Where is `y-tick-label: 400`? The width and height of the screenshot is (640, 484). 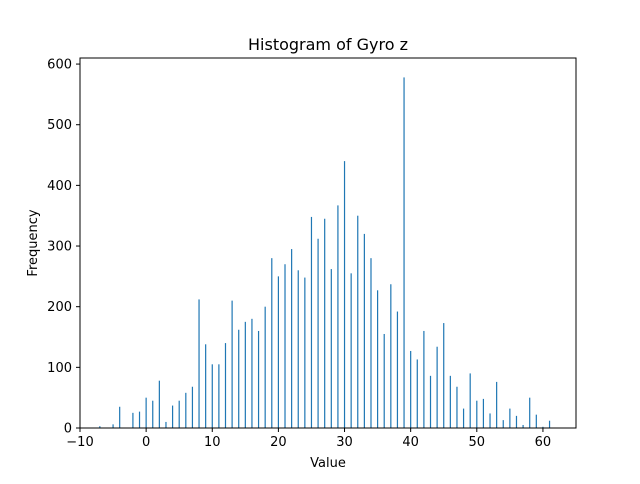
y-tick-label: 400 is located at coordinates (59, 186).